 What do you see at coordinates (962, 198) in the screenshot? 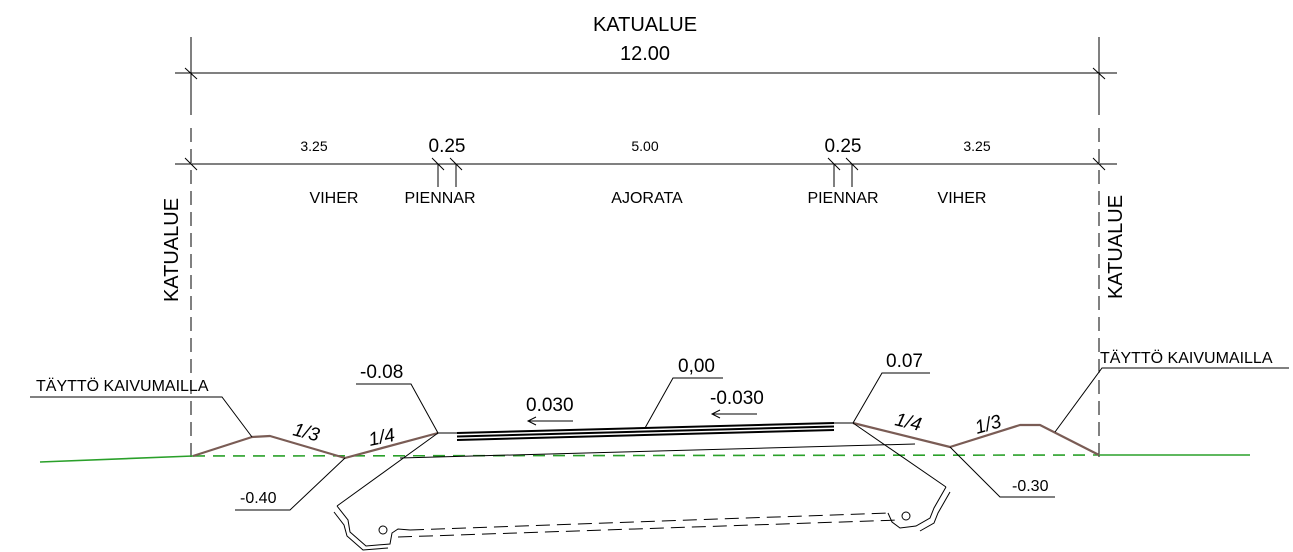
I see `segment-name-viher-right: VIHER` at bounding box center [962, 198].